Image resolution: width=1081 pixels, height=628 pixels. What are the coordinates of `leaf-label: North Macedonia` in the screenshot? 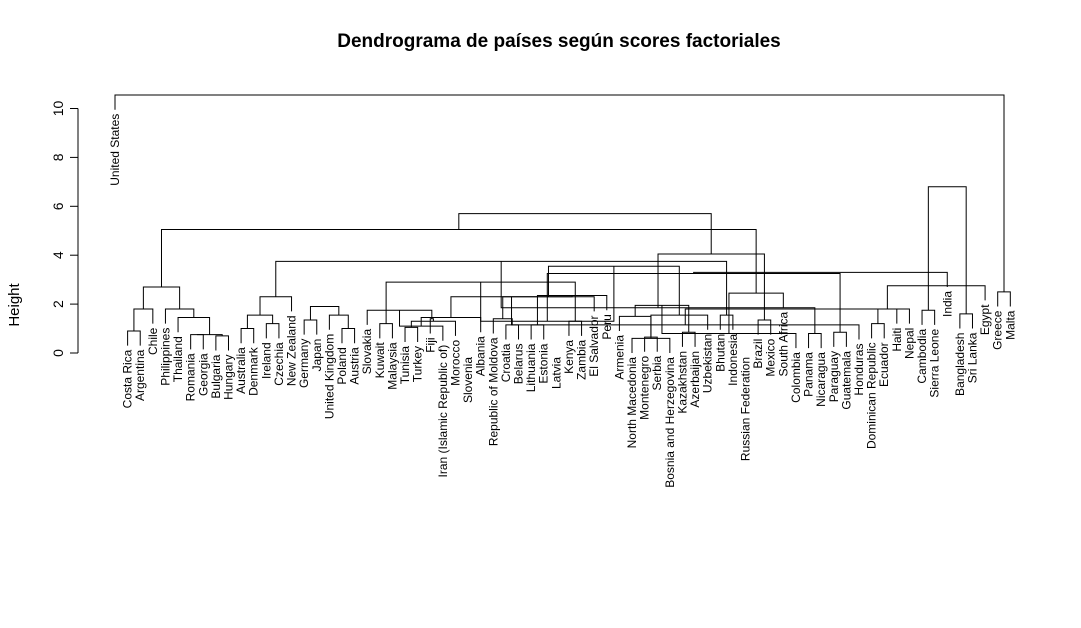 It's located at (632, 403).